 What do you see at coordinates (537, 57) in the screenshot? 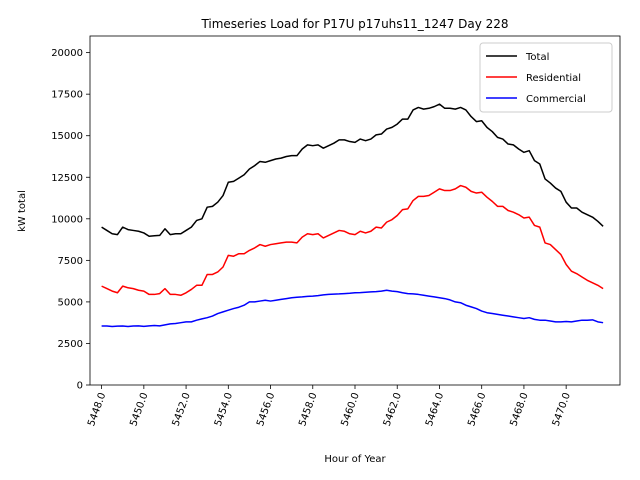
I see `legend-label-total: Total` at bounding box center [537, 57].